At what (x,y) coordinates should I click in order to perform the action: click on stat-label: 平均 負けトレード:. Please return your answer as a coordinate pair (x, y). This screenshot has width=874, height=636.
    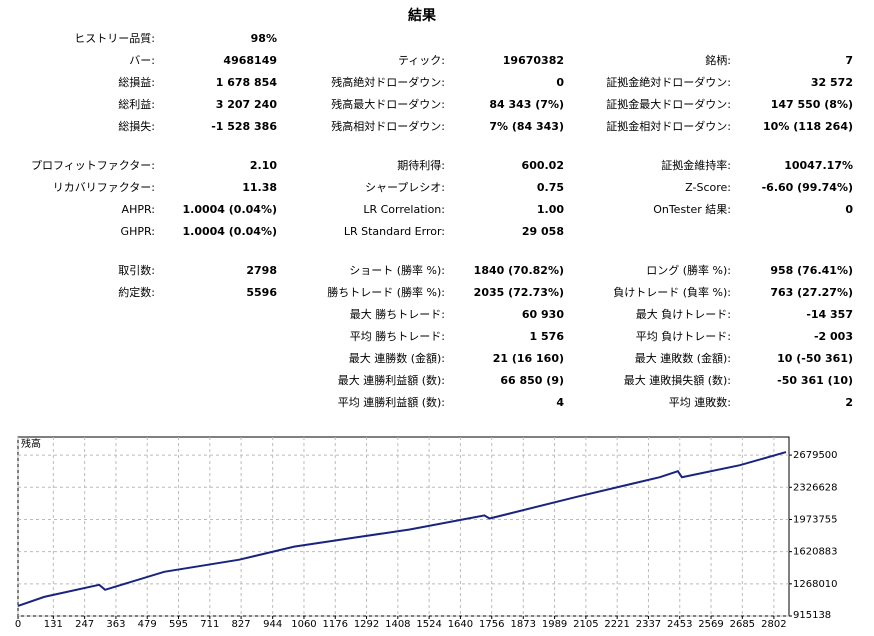
    Looking at the image, I should click on (683, 336).